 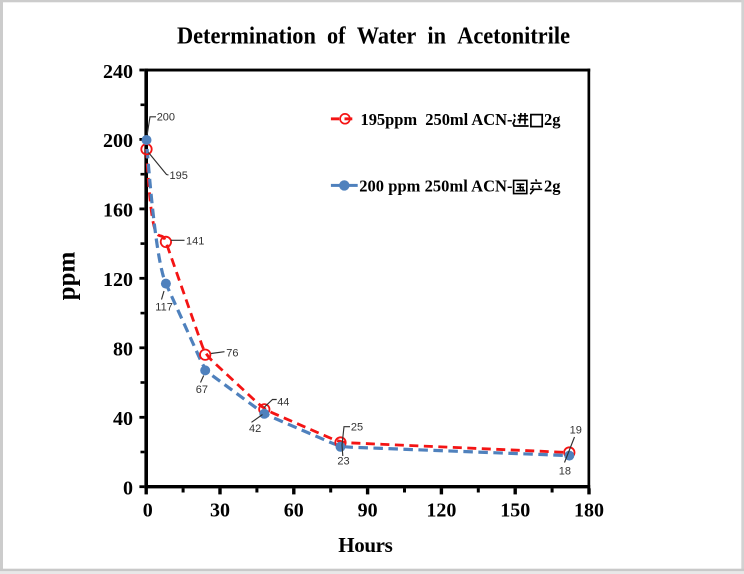 What do you see at coordinates (437, 119) in the screenshot?
I see `svg-text: 195ppm 250ml ACN-` at bounding box center [437, 119].